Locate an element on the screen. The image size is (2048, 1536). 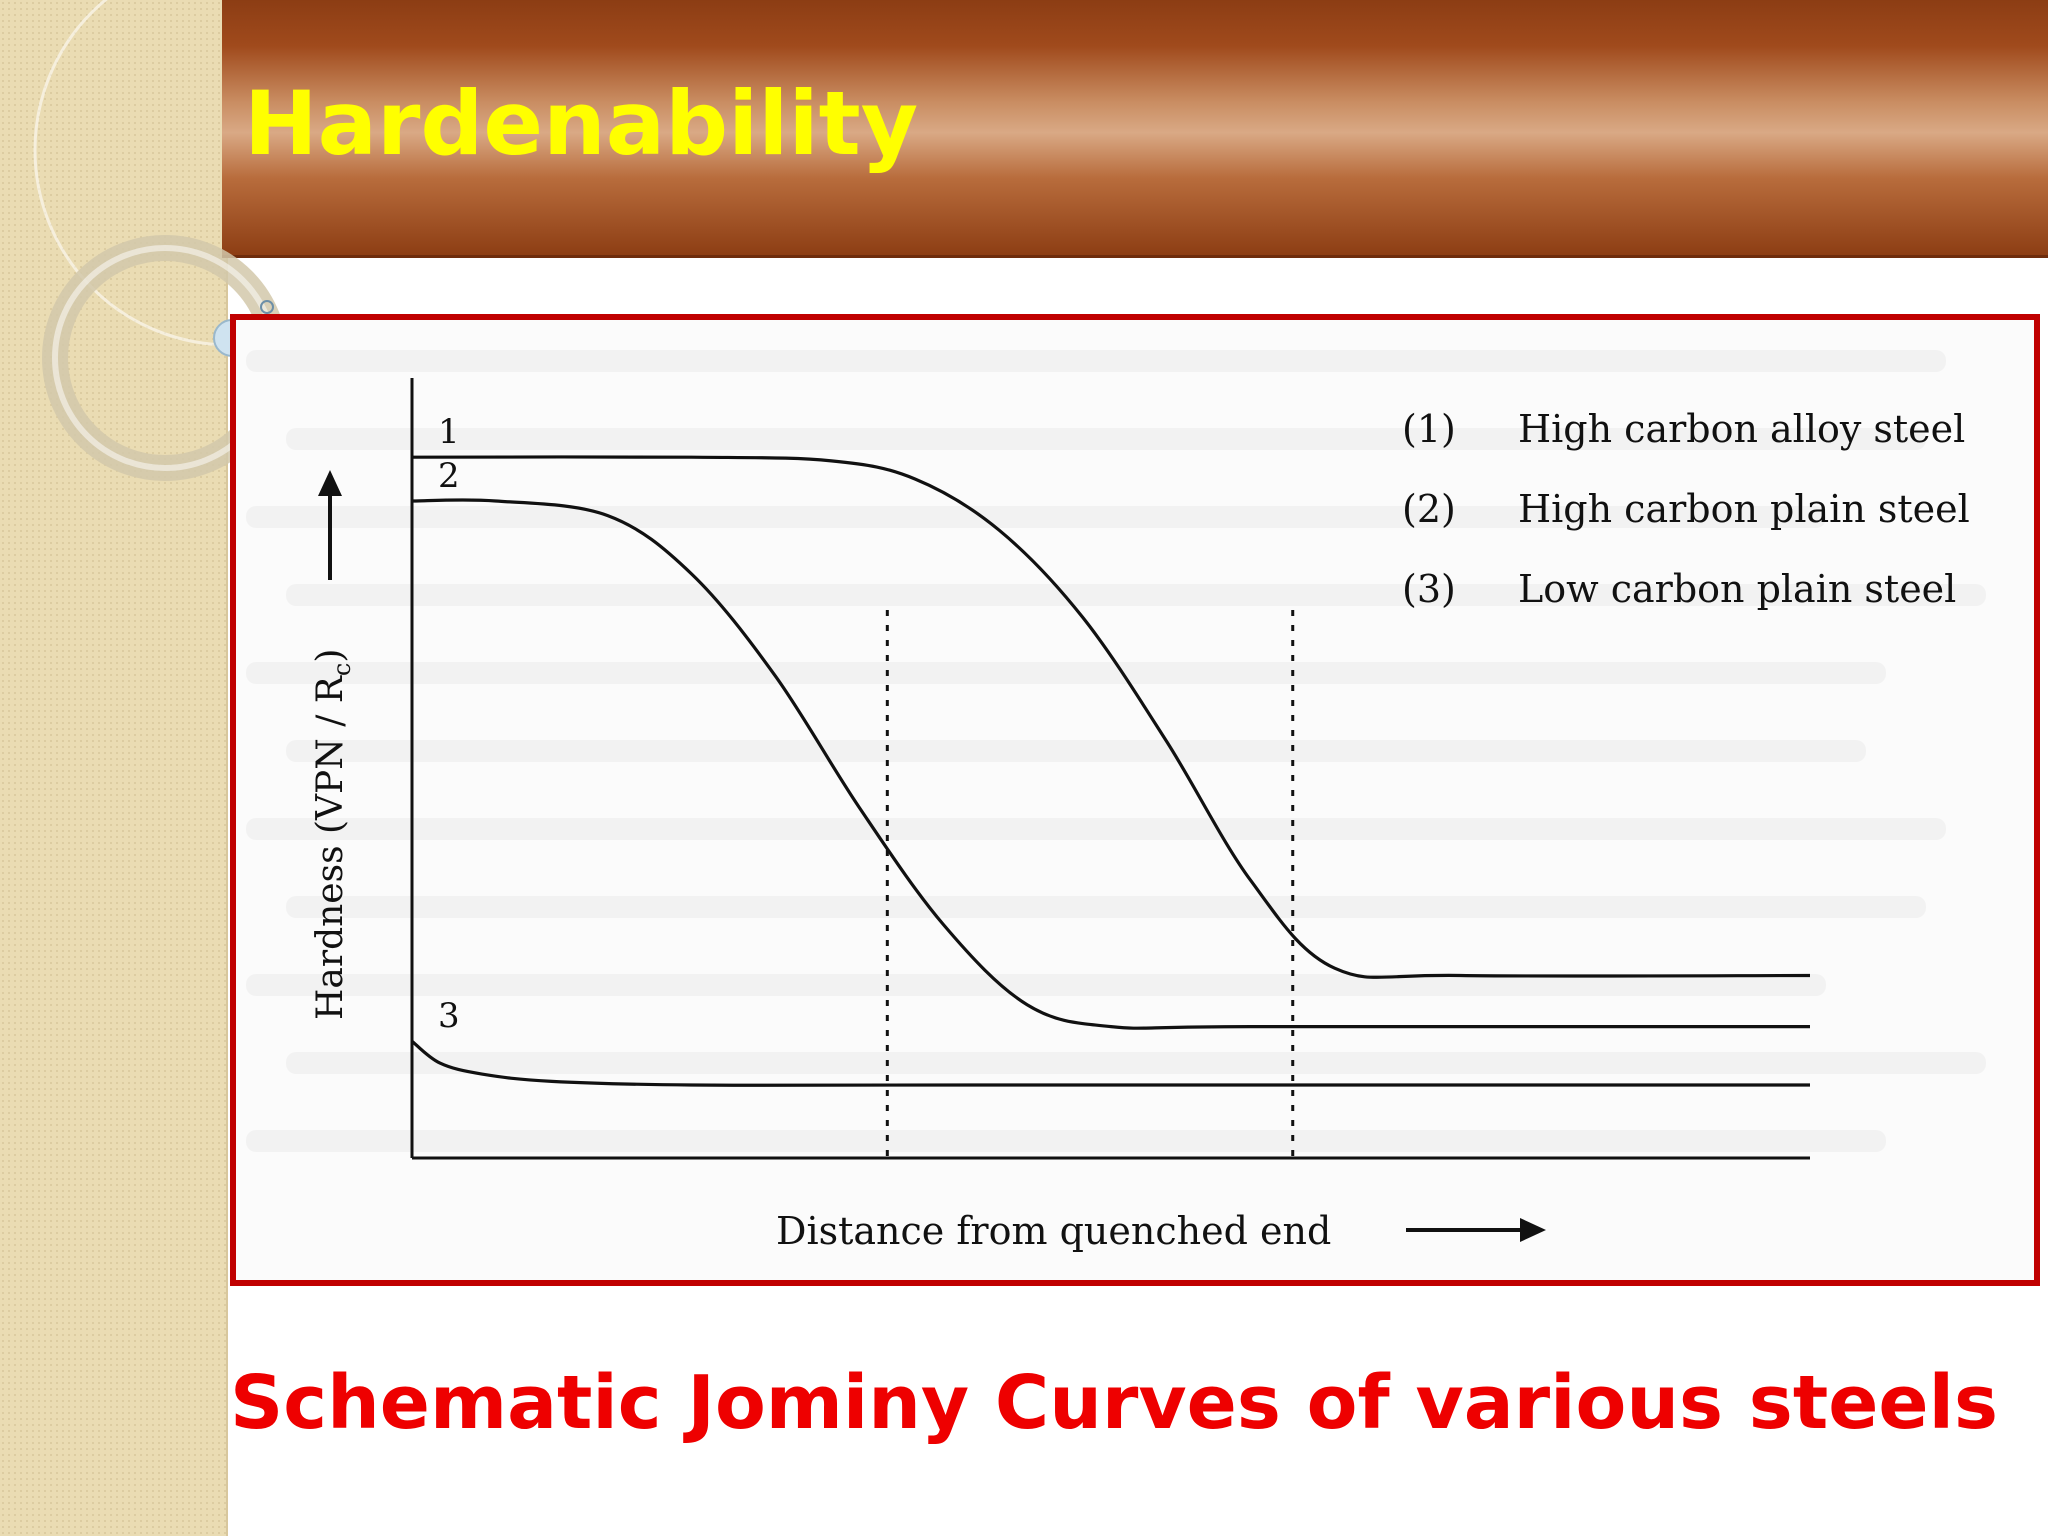
bullet-icon is located at coordinates (267, 307).